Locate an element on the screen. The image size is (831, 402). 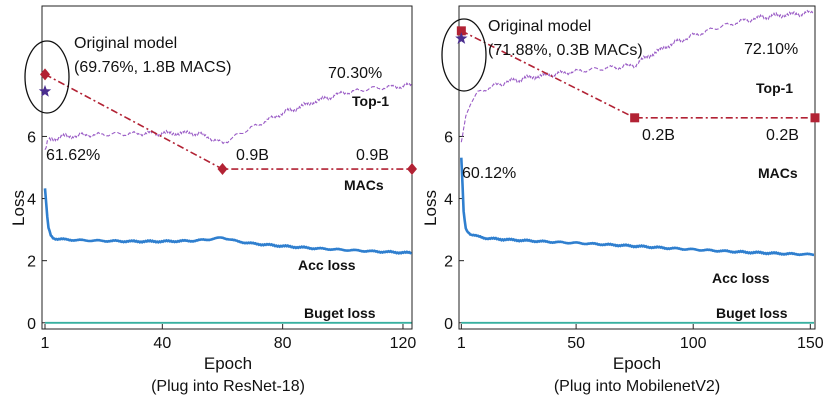
x-tick-label: 40 is located at coordinates (162, 343).